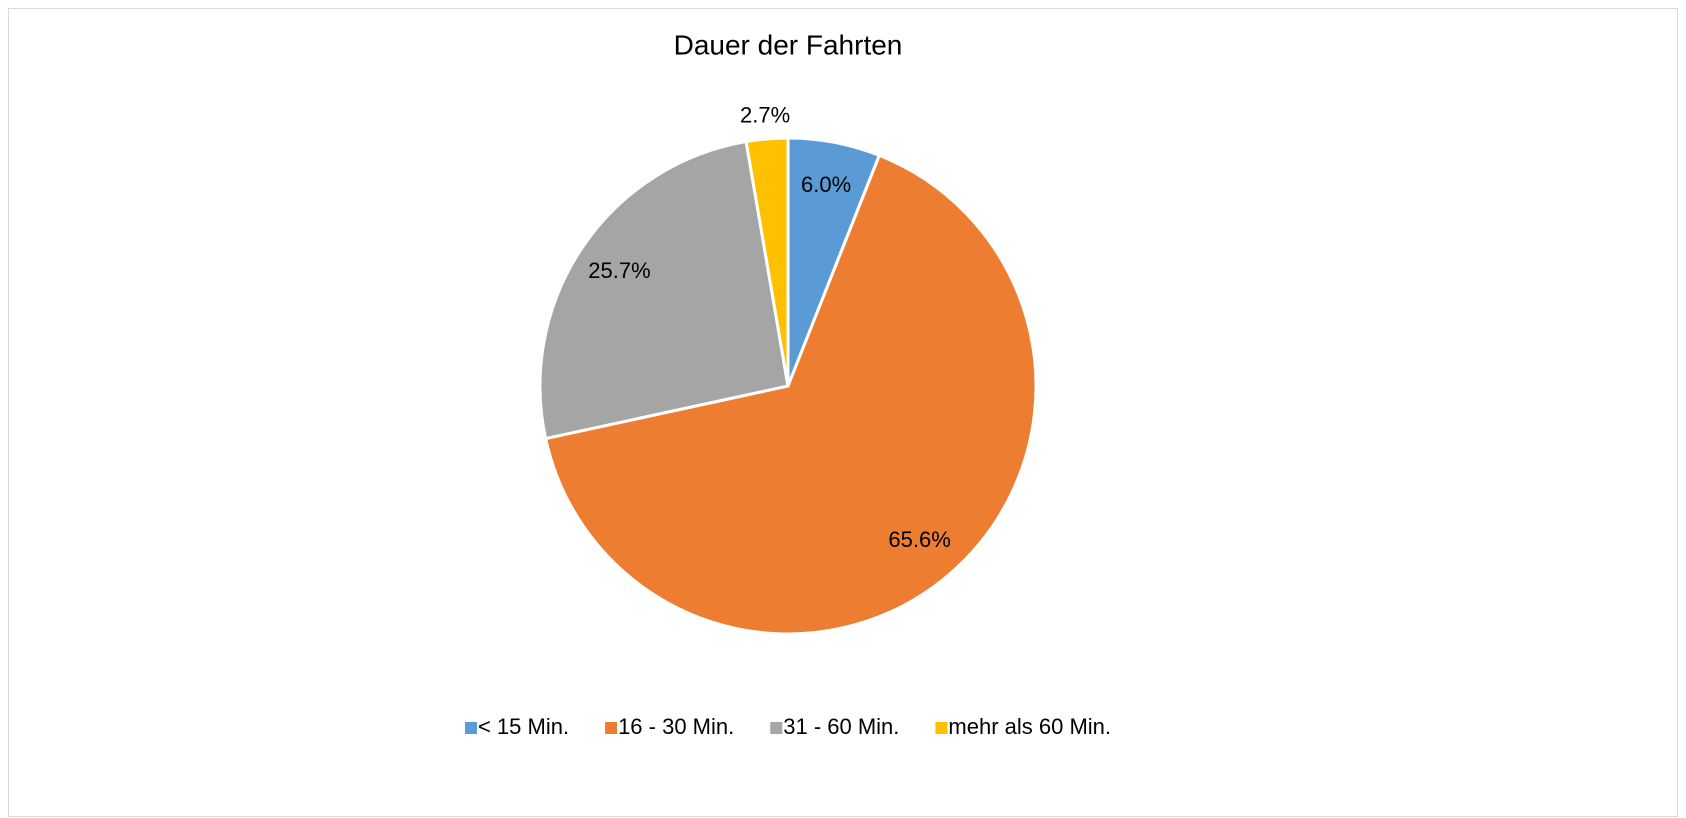 Image resolution: width=1686 pixels, height=818 pixels. Describe the element at coordinates (765, 114) in the screenshot. I see `data-label: 2.7%` at that location.